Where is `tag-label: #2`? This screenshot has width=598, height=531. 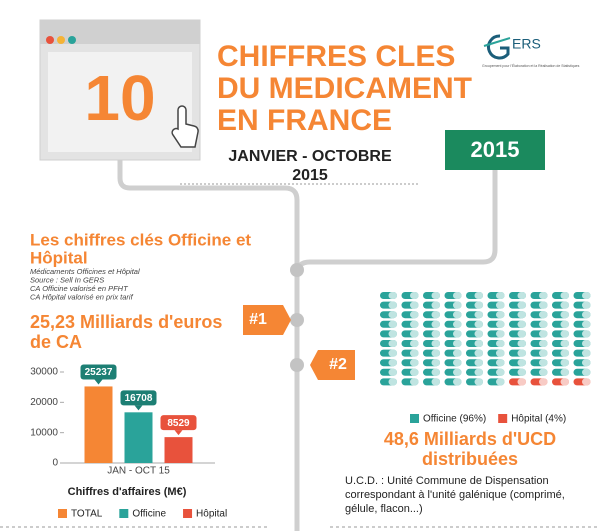 tag-label: #2 is located at coordinates (338, 364).